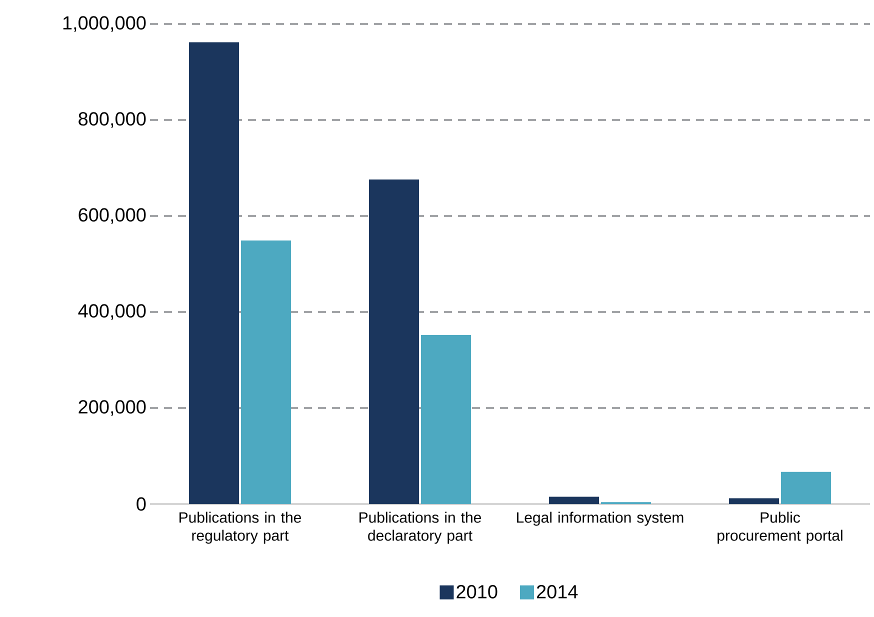  What do you see at coordinates (557, 591) in the screenshot?
I see `legend-label: 2014` at bounding box center [557, 591].